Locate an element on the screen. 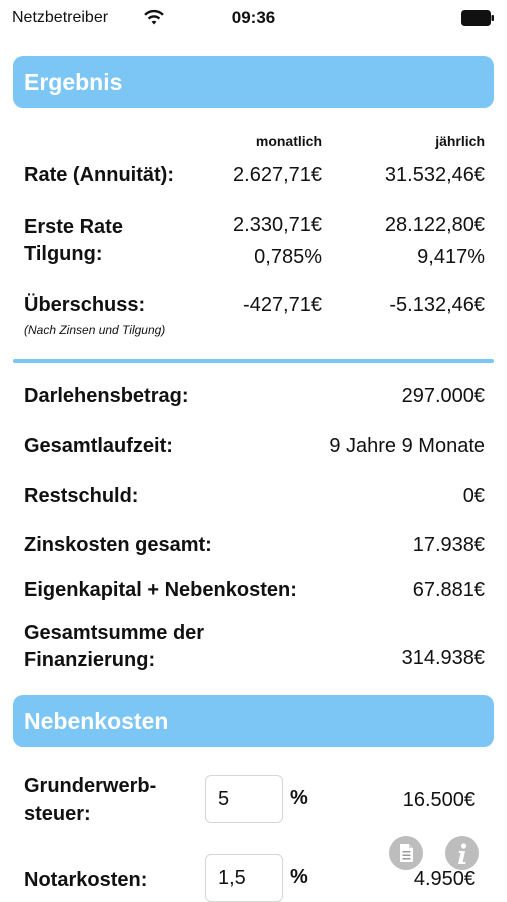 This screenshot has width=507, height=902. eigenkapital-value: 67.881€ is located at coordinates (448, 590).